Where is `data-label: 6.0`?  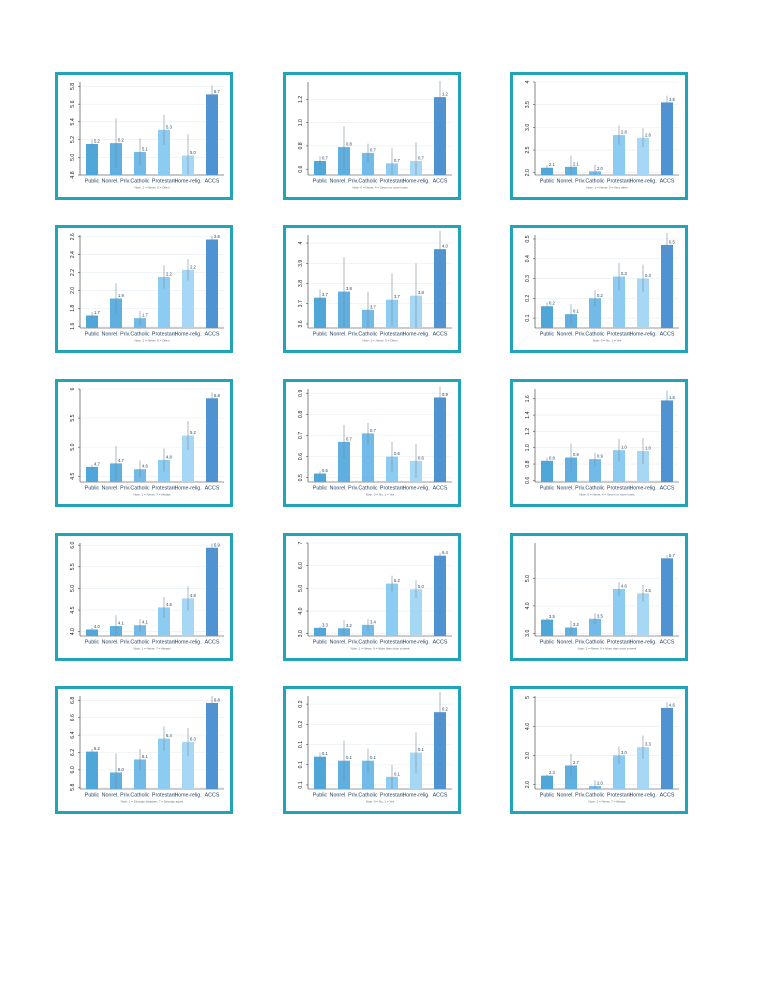 data-label: 6.0 is located at coordinates (121, 769).